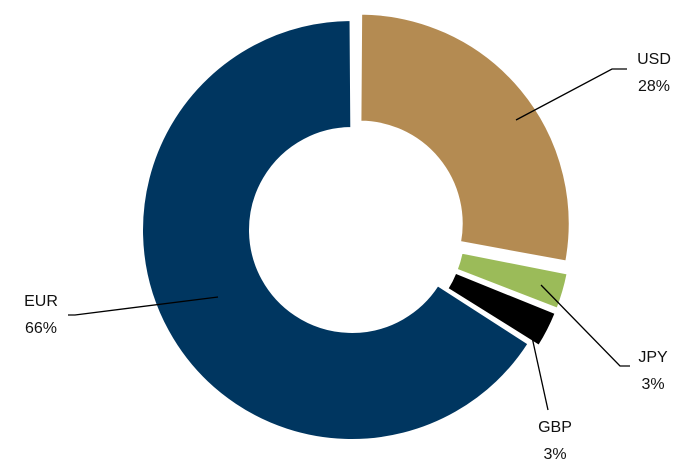  What do you see at coordinates (654, 86) in the screenshot?
I see `label-usd-percent: 28%` at bounding box center [654, 86].